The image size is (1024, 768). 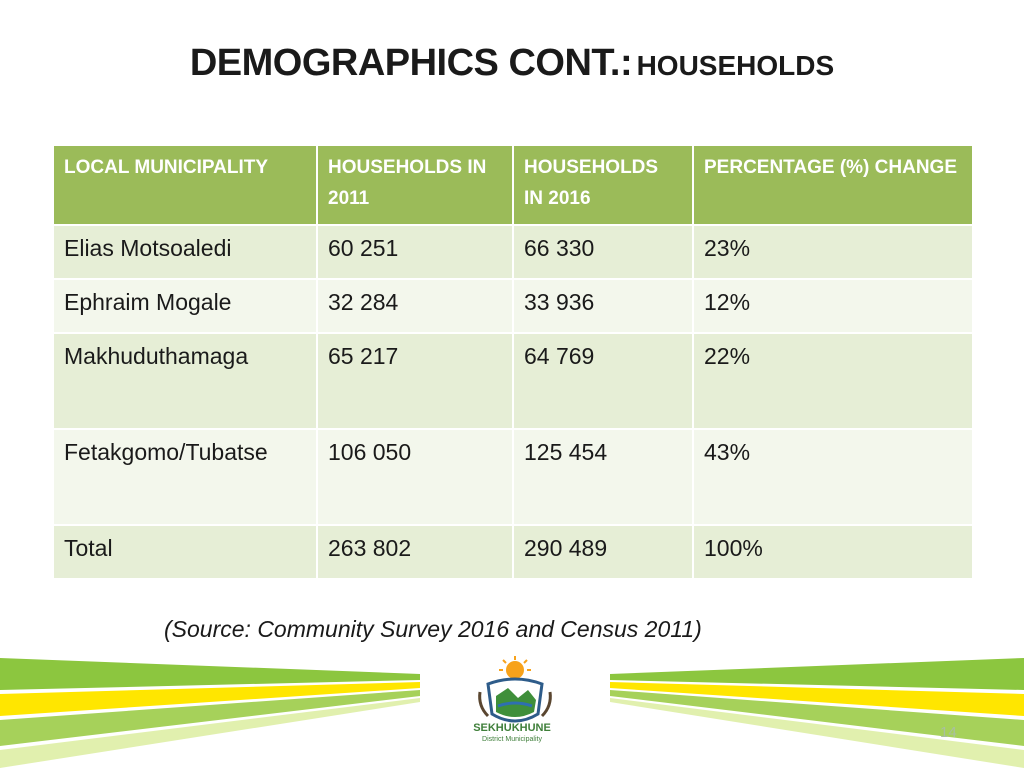 I want to click on table-row: Elias Motsoaledi 60 251 66 330 23%, so click(x=513, y=252).